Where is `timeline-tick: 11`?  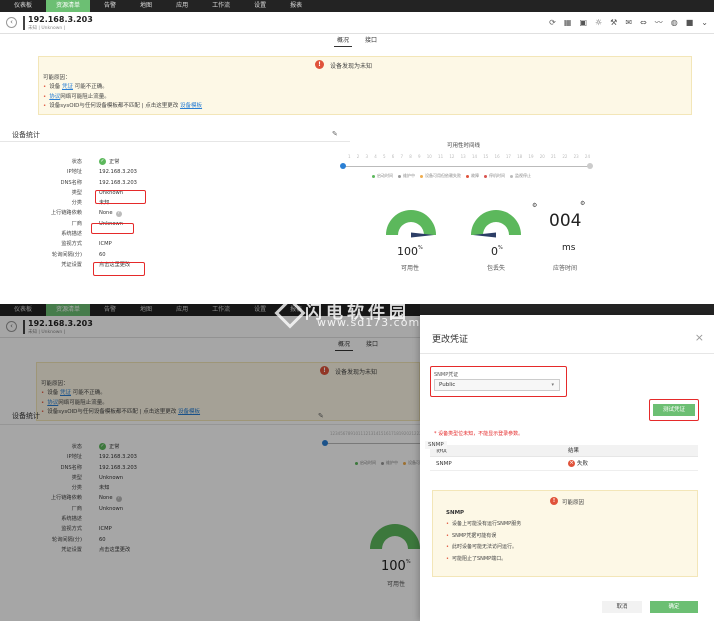
timeline-tick: 11 is located at coordinates (441, 156).